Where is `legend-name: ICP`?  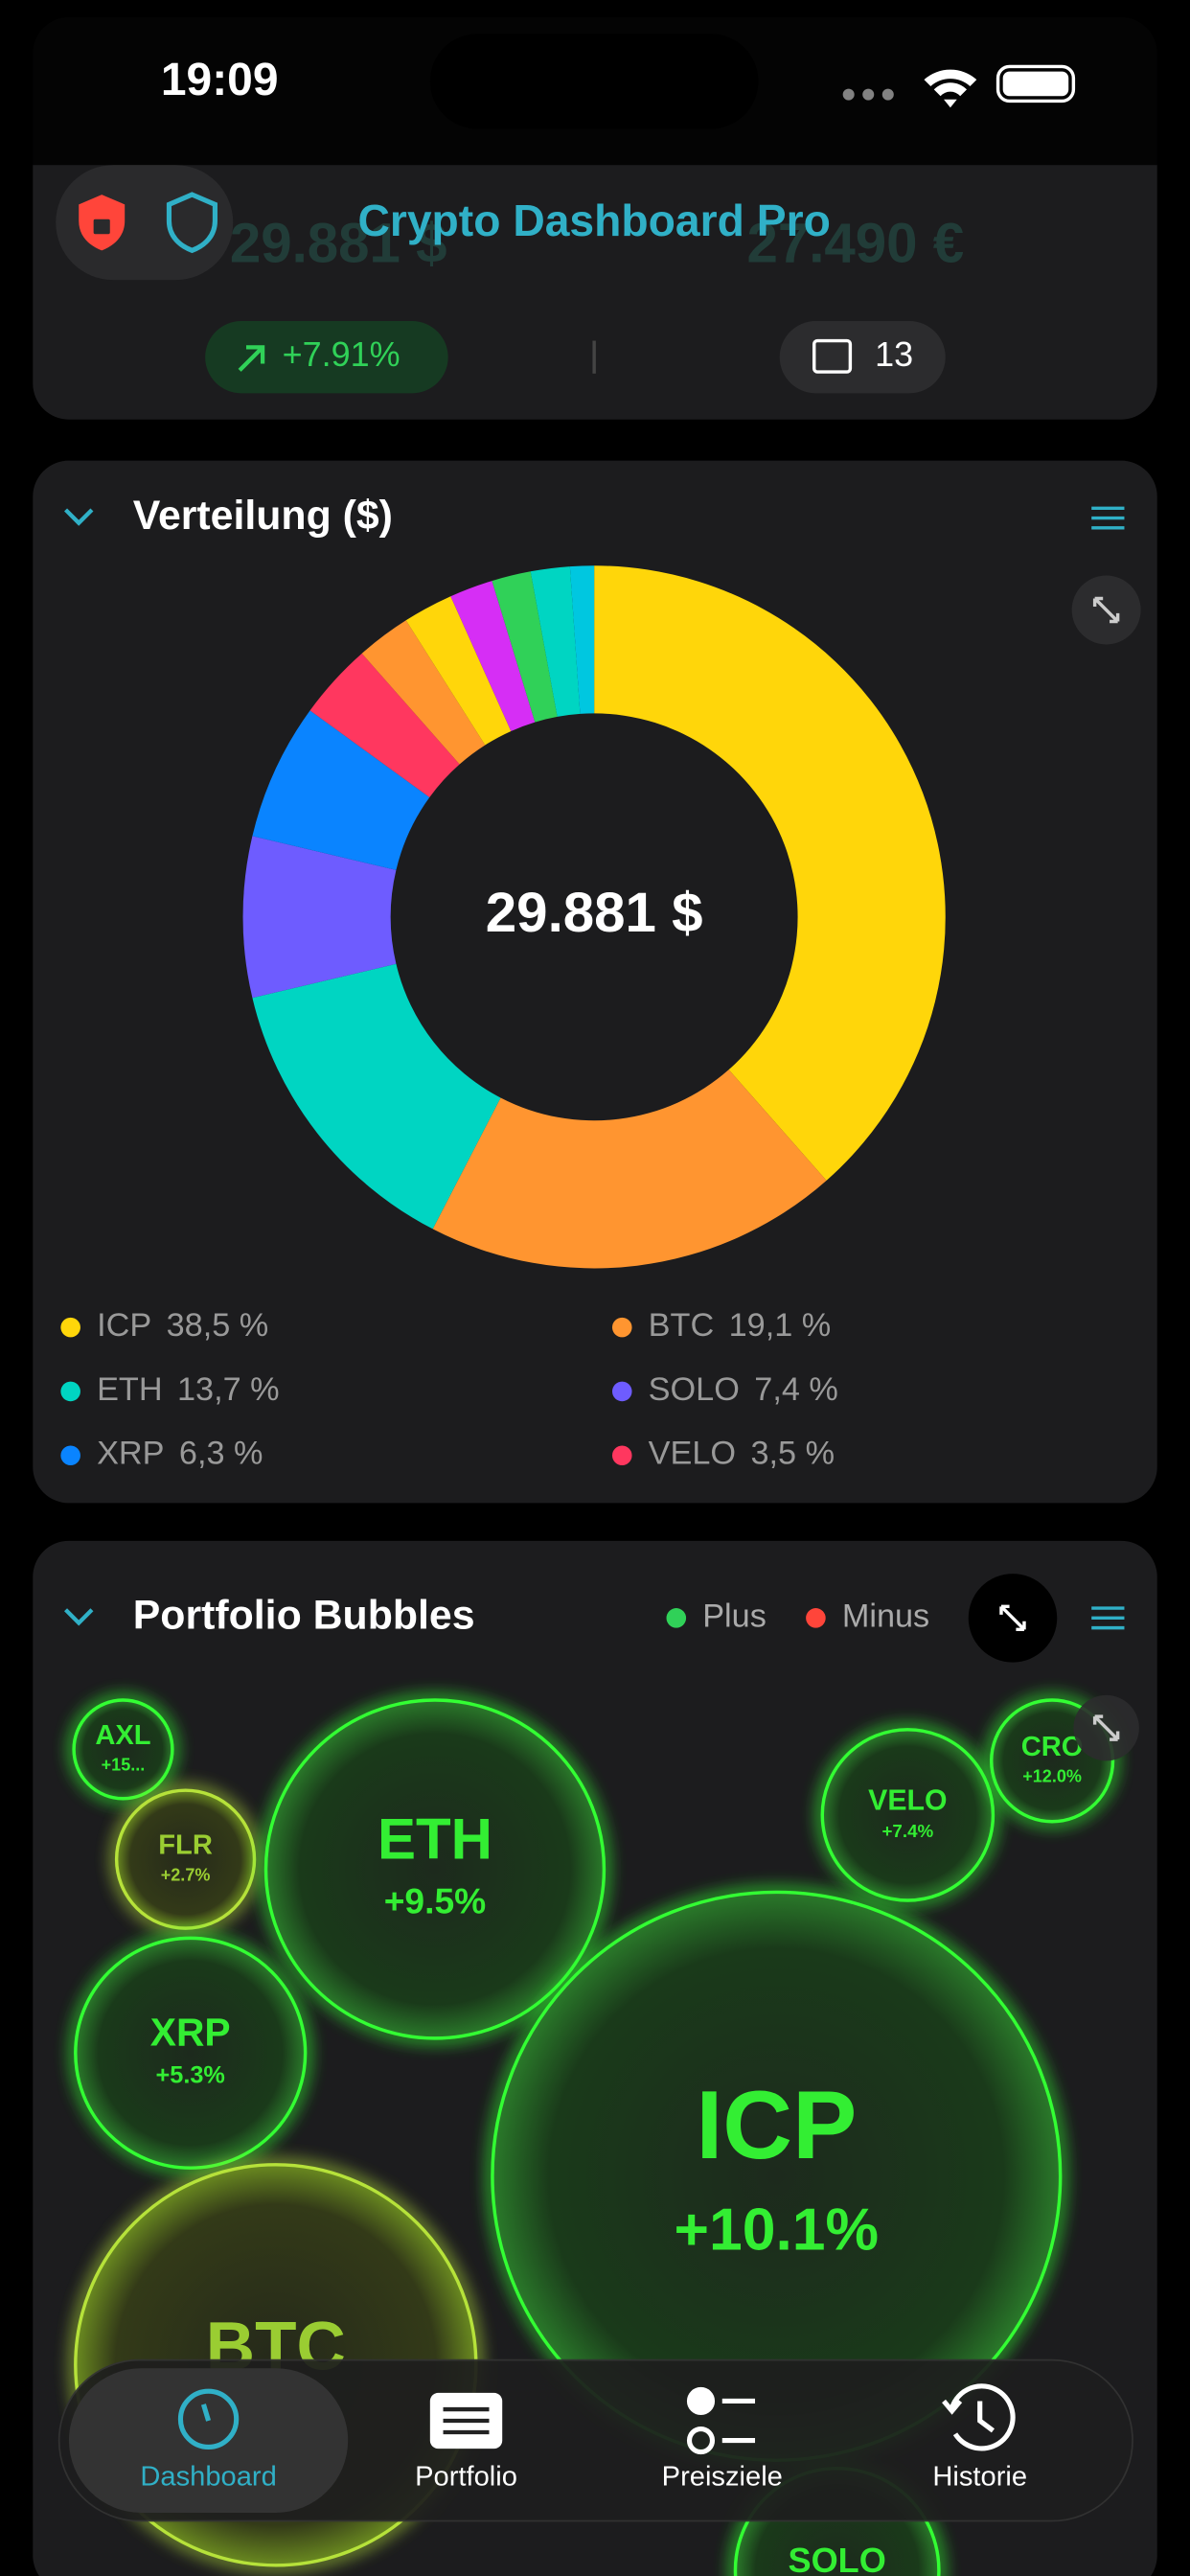
legend-name: ICP is located at coordinates (124, 1325).